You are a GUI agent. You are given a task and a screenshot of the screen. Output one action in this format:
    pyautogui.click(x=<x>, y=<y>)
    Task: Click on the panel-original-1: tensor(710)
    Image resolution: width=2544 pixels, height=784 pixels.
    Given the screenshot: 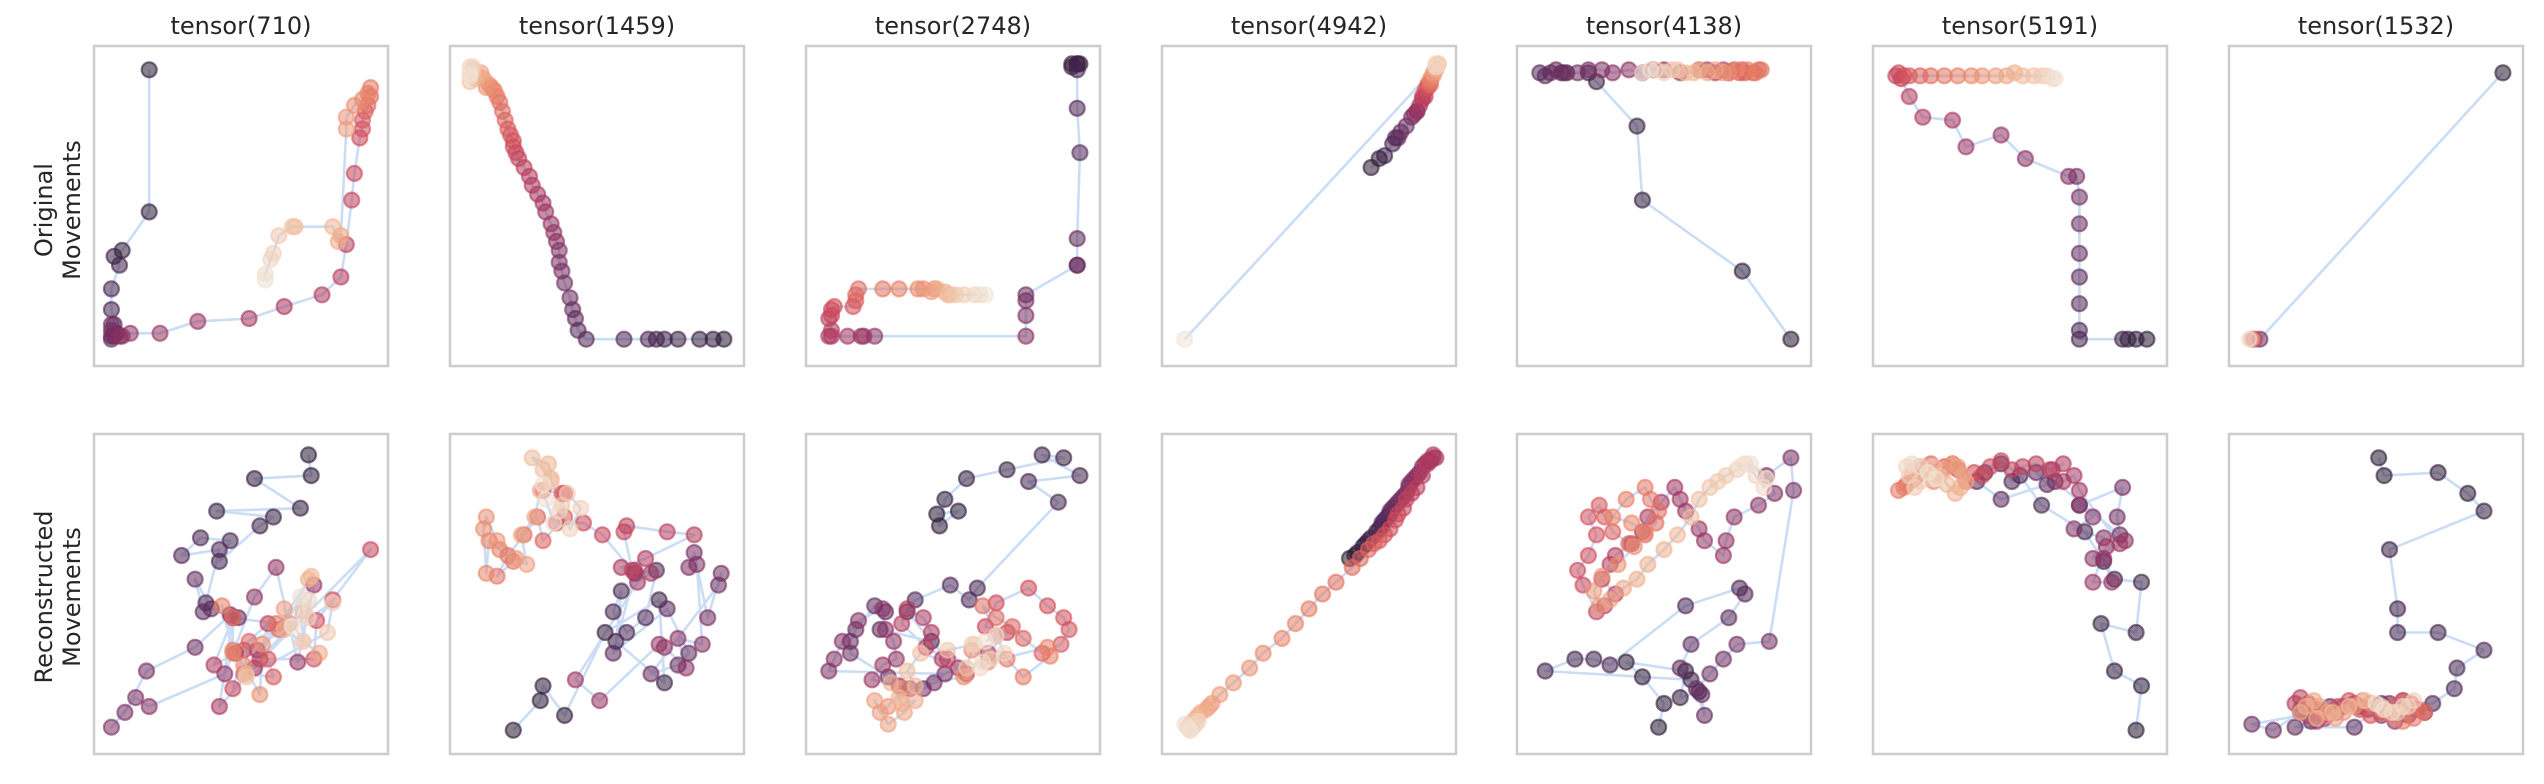 What is the action you would take?
    pyautogui.click(x=241, y=190)
    